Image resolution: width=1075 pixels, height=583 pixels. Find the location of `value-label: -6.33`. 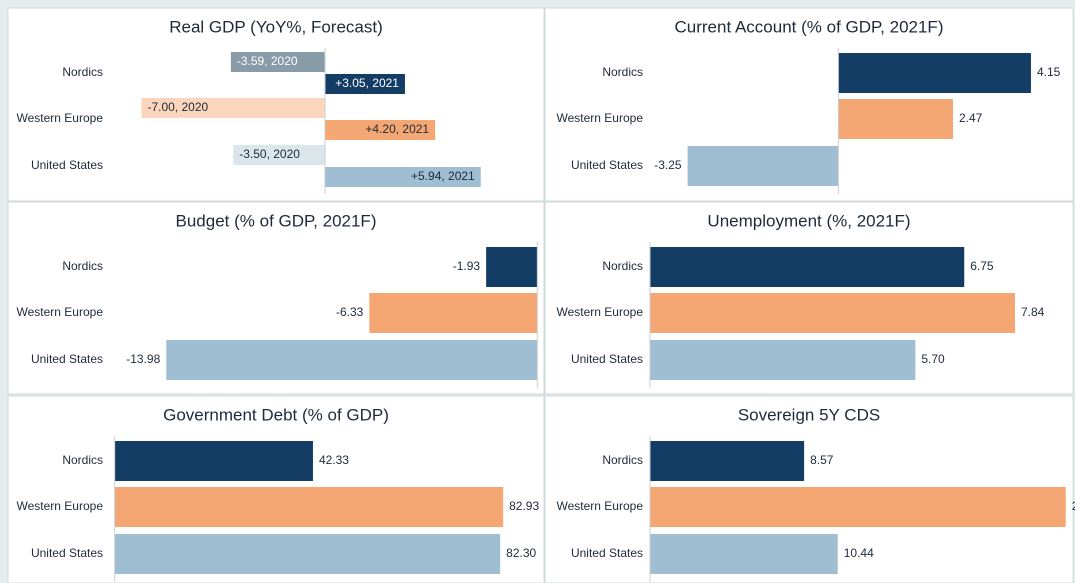

value-label: -6.33 is located at coordinates (350, 312).